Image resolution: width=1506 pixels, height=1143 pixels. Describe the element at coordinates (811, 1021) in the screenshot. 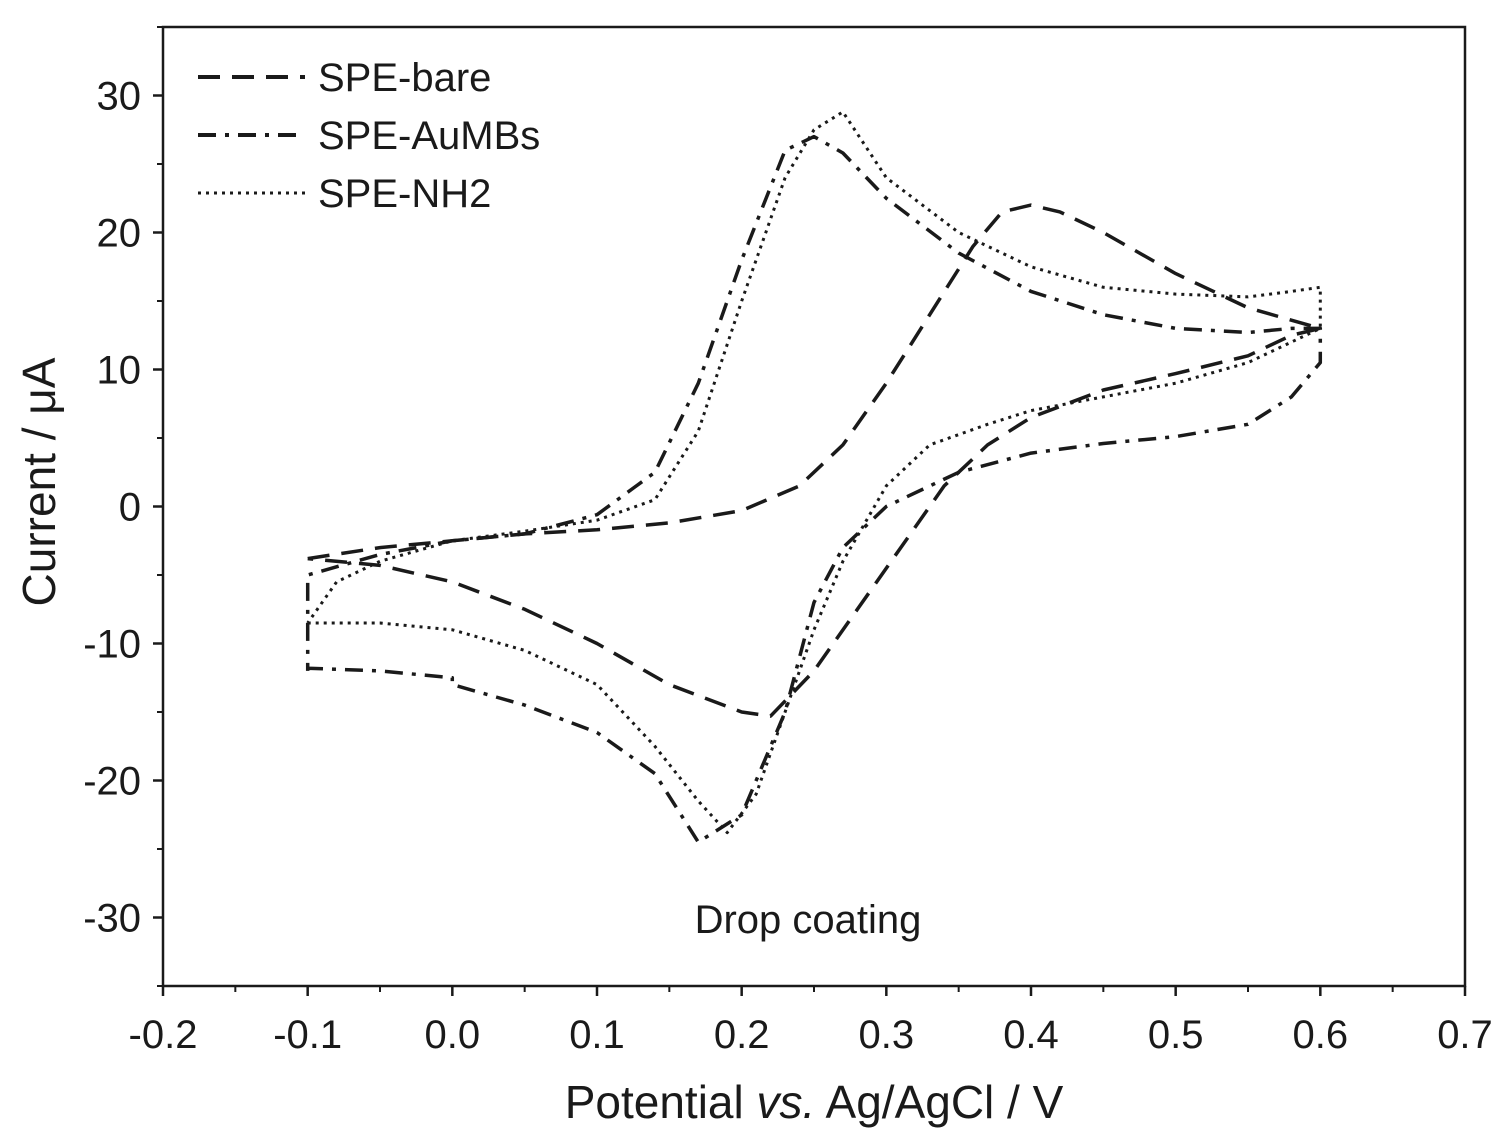

I see `x-axis-ticks: -0.2 -0.1 0.0 0.1 0.2 0.3 0.4 0.5 0.6 0.7` at that location.